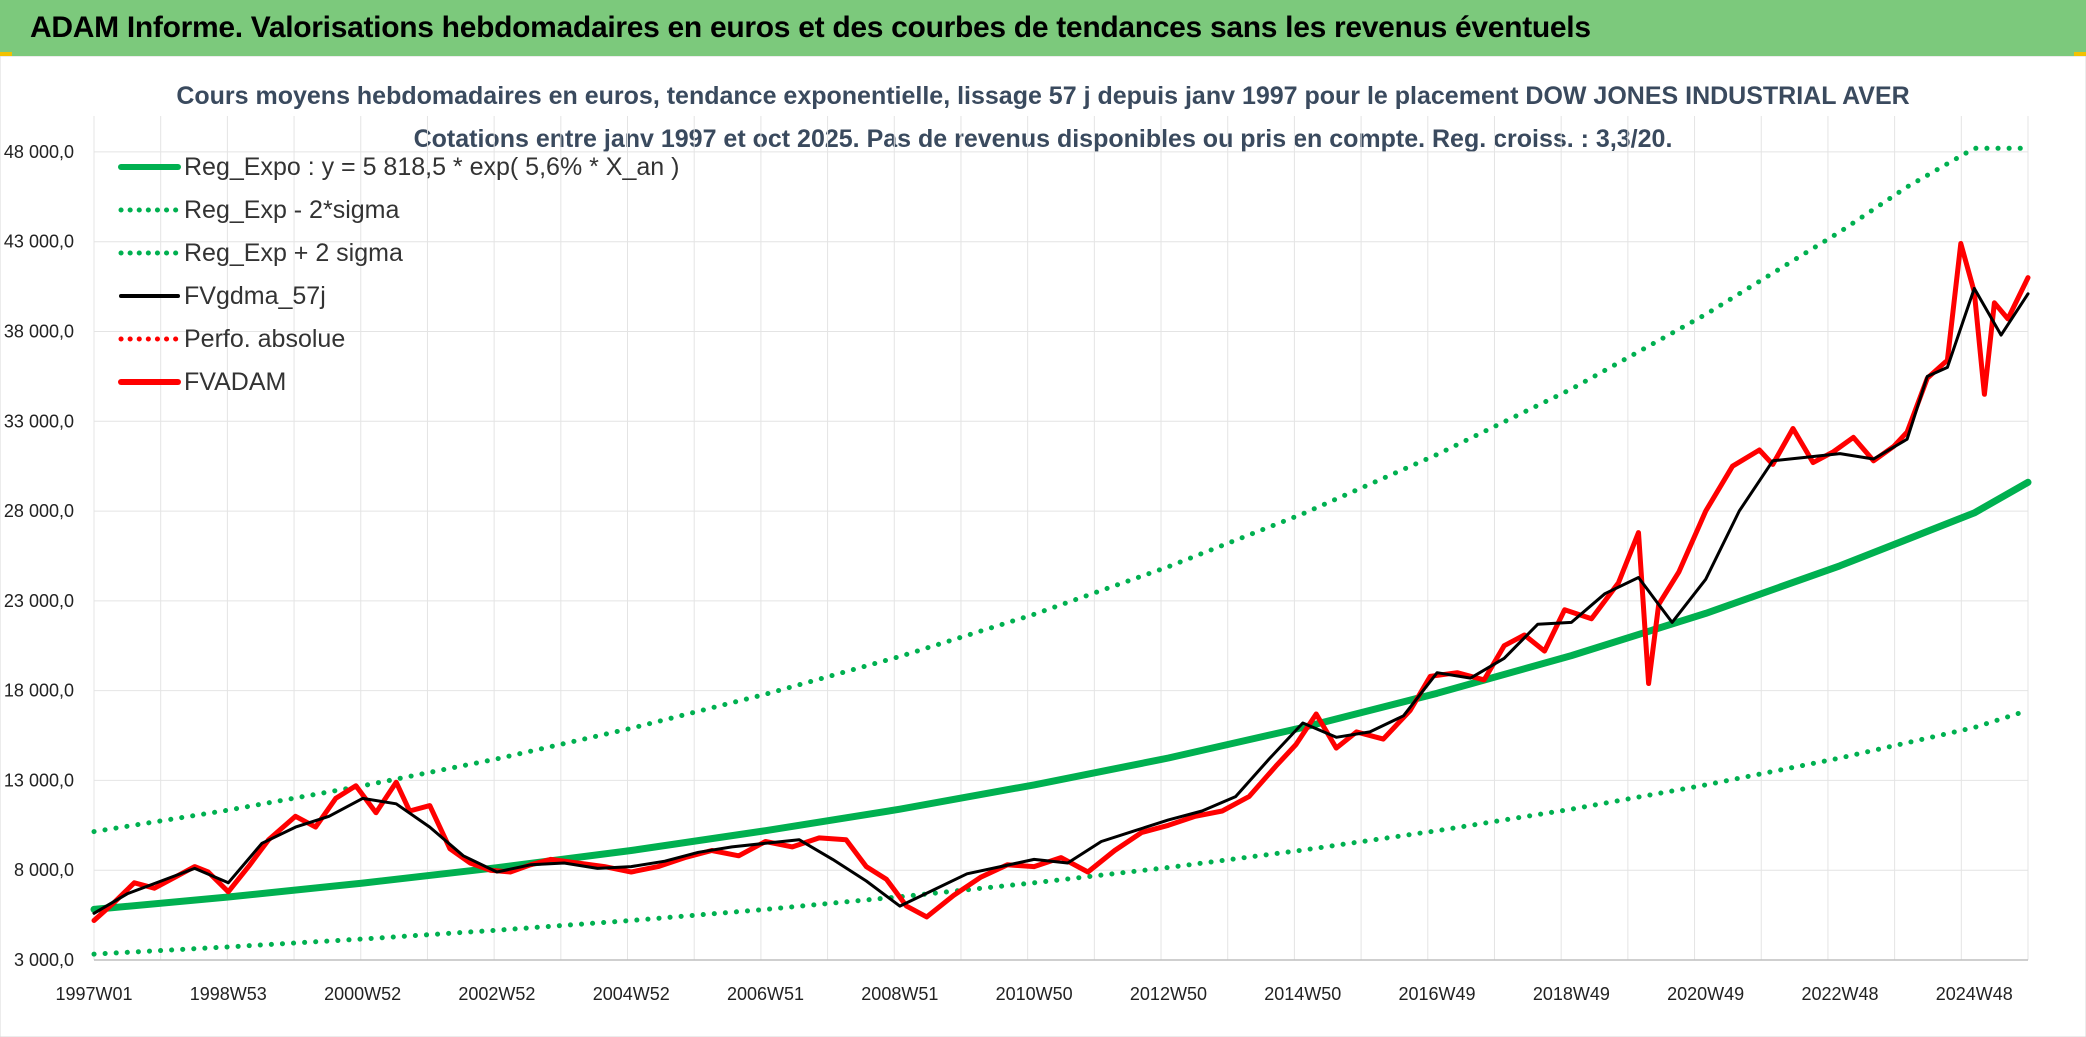 Image resolution: width=2086 pixels, height=1037 pixels. Describe the element at coordinates (264, 339) in the screenshot. I see `legend-entry-4: Perfo. absolue` at that location.